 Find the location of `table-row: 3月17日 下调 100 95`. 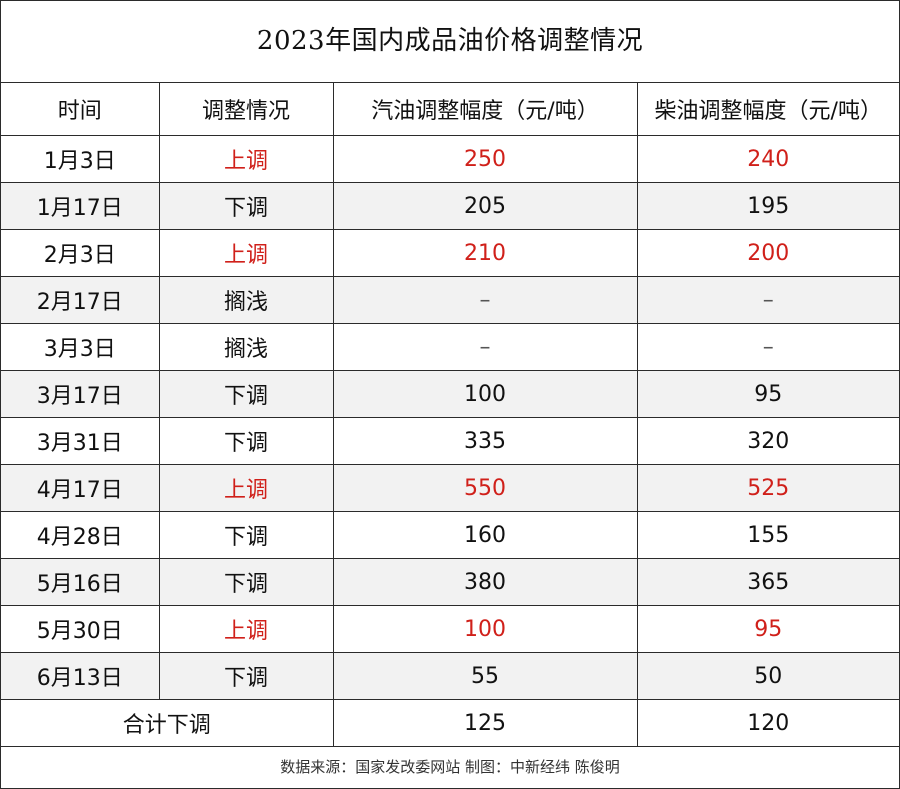

table-row: 3月17日 下调 100 95 is located at coordinates (450, 394).